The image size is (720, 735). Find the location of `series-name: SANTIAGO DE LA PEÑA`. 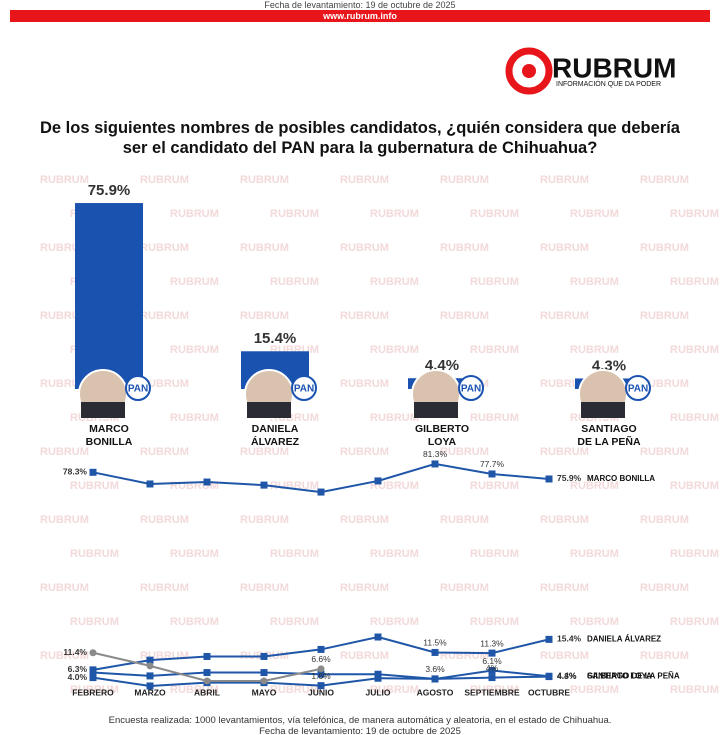

series-name: SANTIAGO DE LA PEÑA is located at coordinates (633, 676).